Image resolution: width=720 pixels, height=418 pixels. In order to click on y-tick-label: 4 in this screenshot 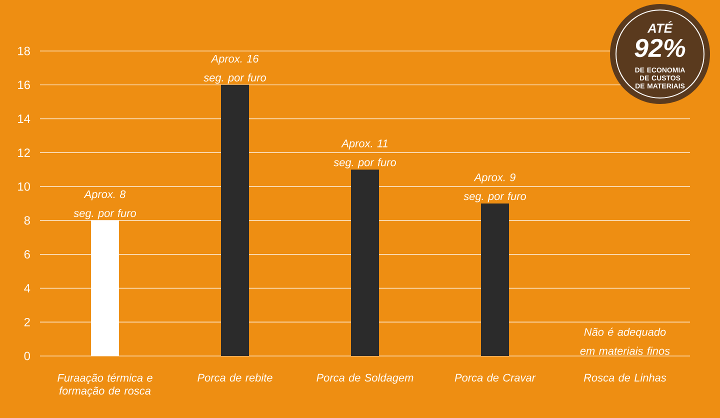, I will do `click(27, 288)`.